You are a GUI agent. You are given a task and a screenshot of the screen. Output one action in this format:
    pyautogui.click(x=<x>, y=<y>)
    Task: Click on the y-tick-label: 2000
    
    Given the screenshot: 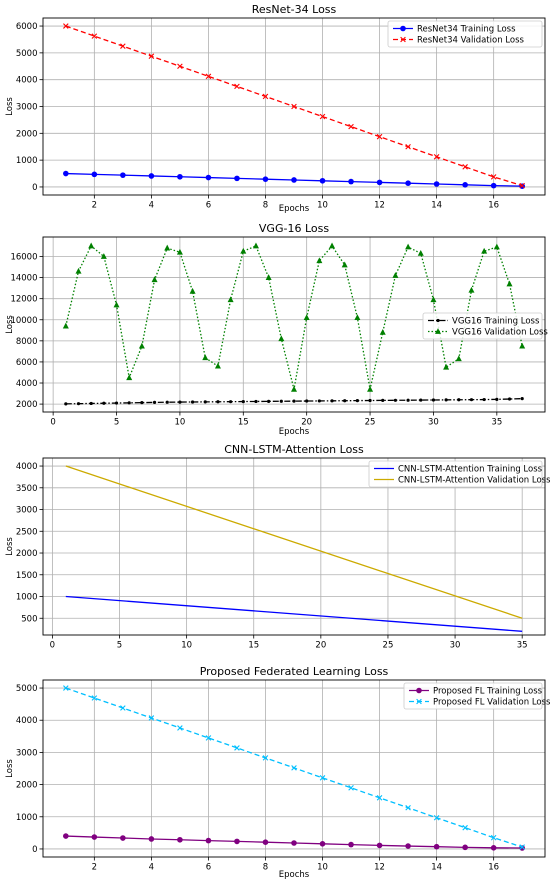 What is the action you would take?
    pyautogui.click(x=27, y=786)
    